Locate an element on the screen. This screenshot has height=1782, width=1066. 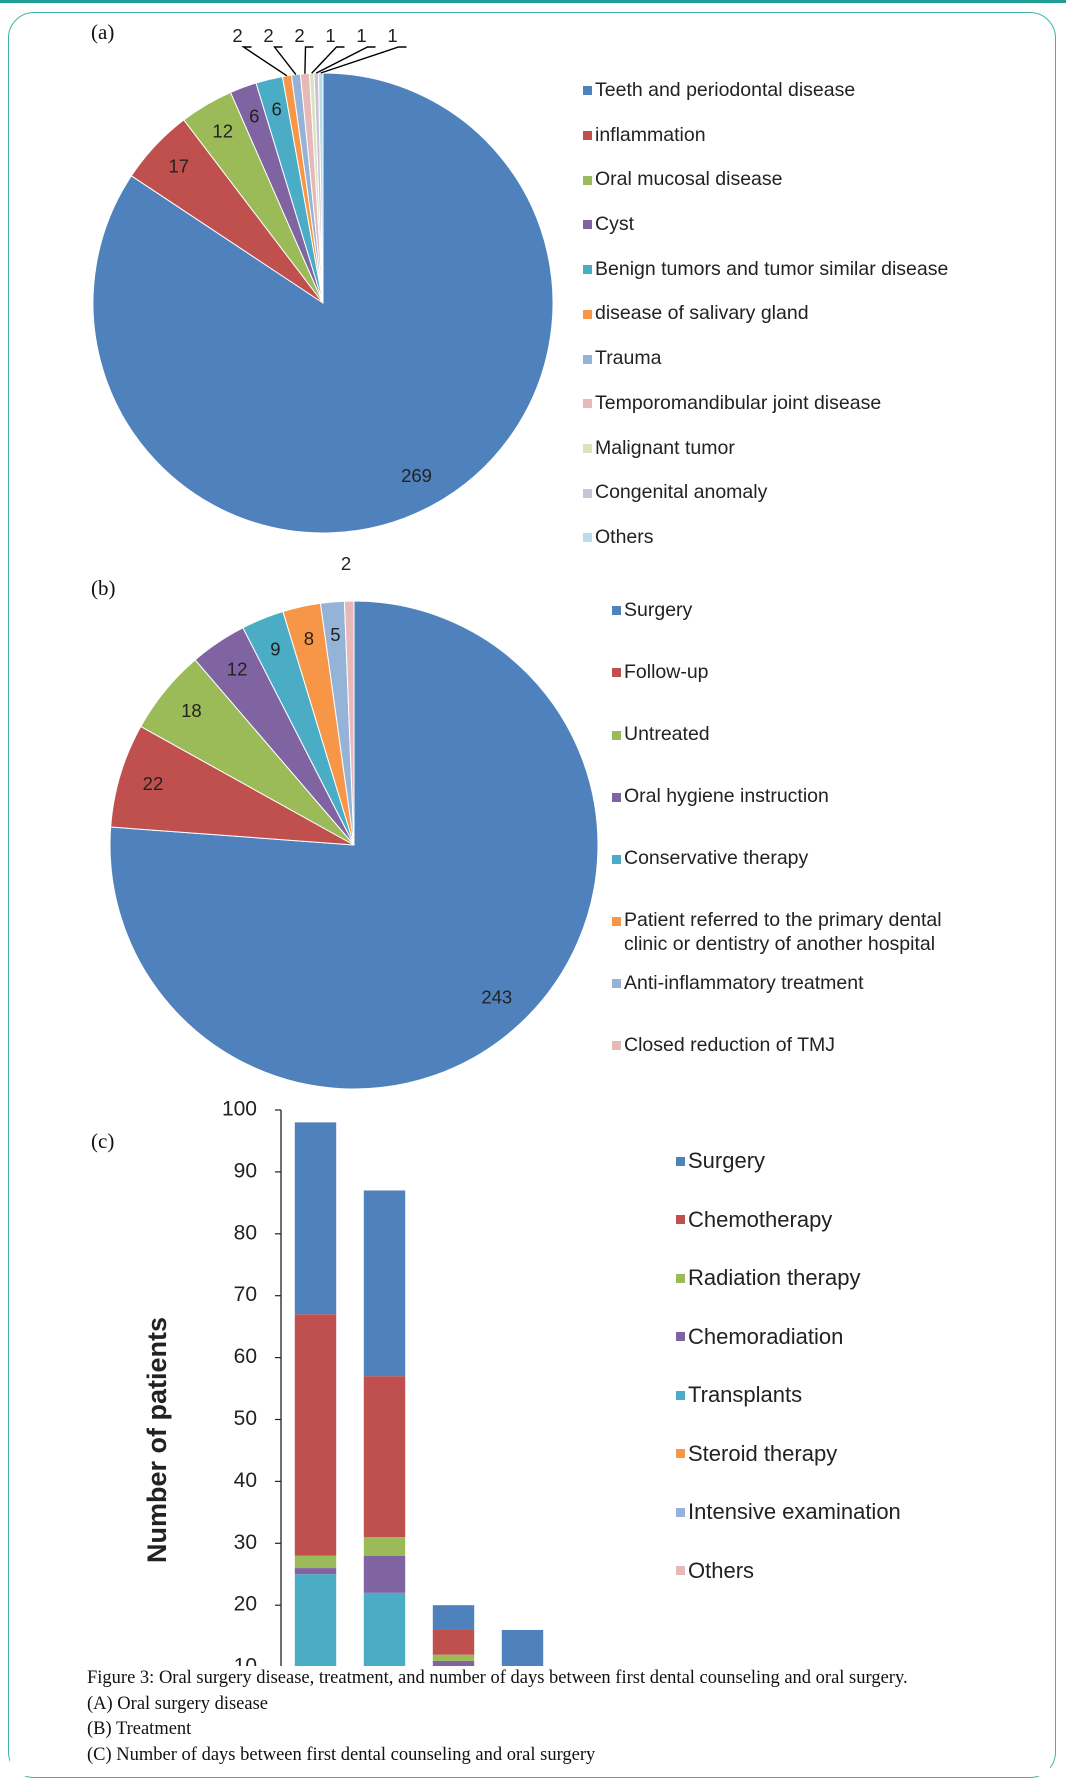
data-label: 6 is located at coordinates (277, 109).